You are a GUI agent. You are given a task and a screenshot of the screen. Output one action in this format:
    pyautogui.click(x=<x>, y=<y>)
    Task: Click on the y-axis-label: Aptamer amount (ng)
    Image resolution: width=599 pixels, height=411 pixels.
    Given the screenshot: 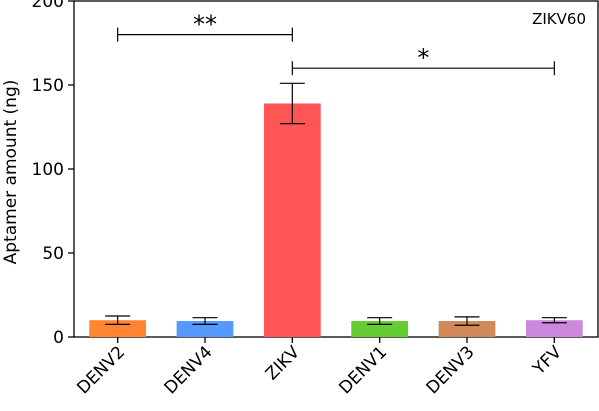 What is the action you would take?
    pyautogui.click(x=11, y=172)
    